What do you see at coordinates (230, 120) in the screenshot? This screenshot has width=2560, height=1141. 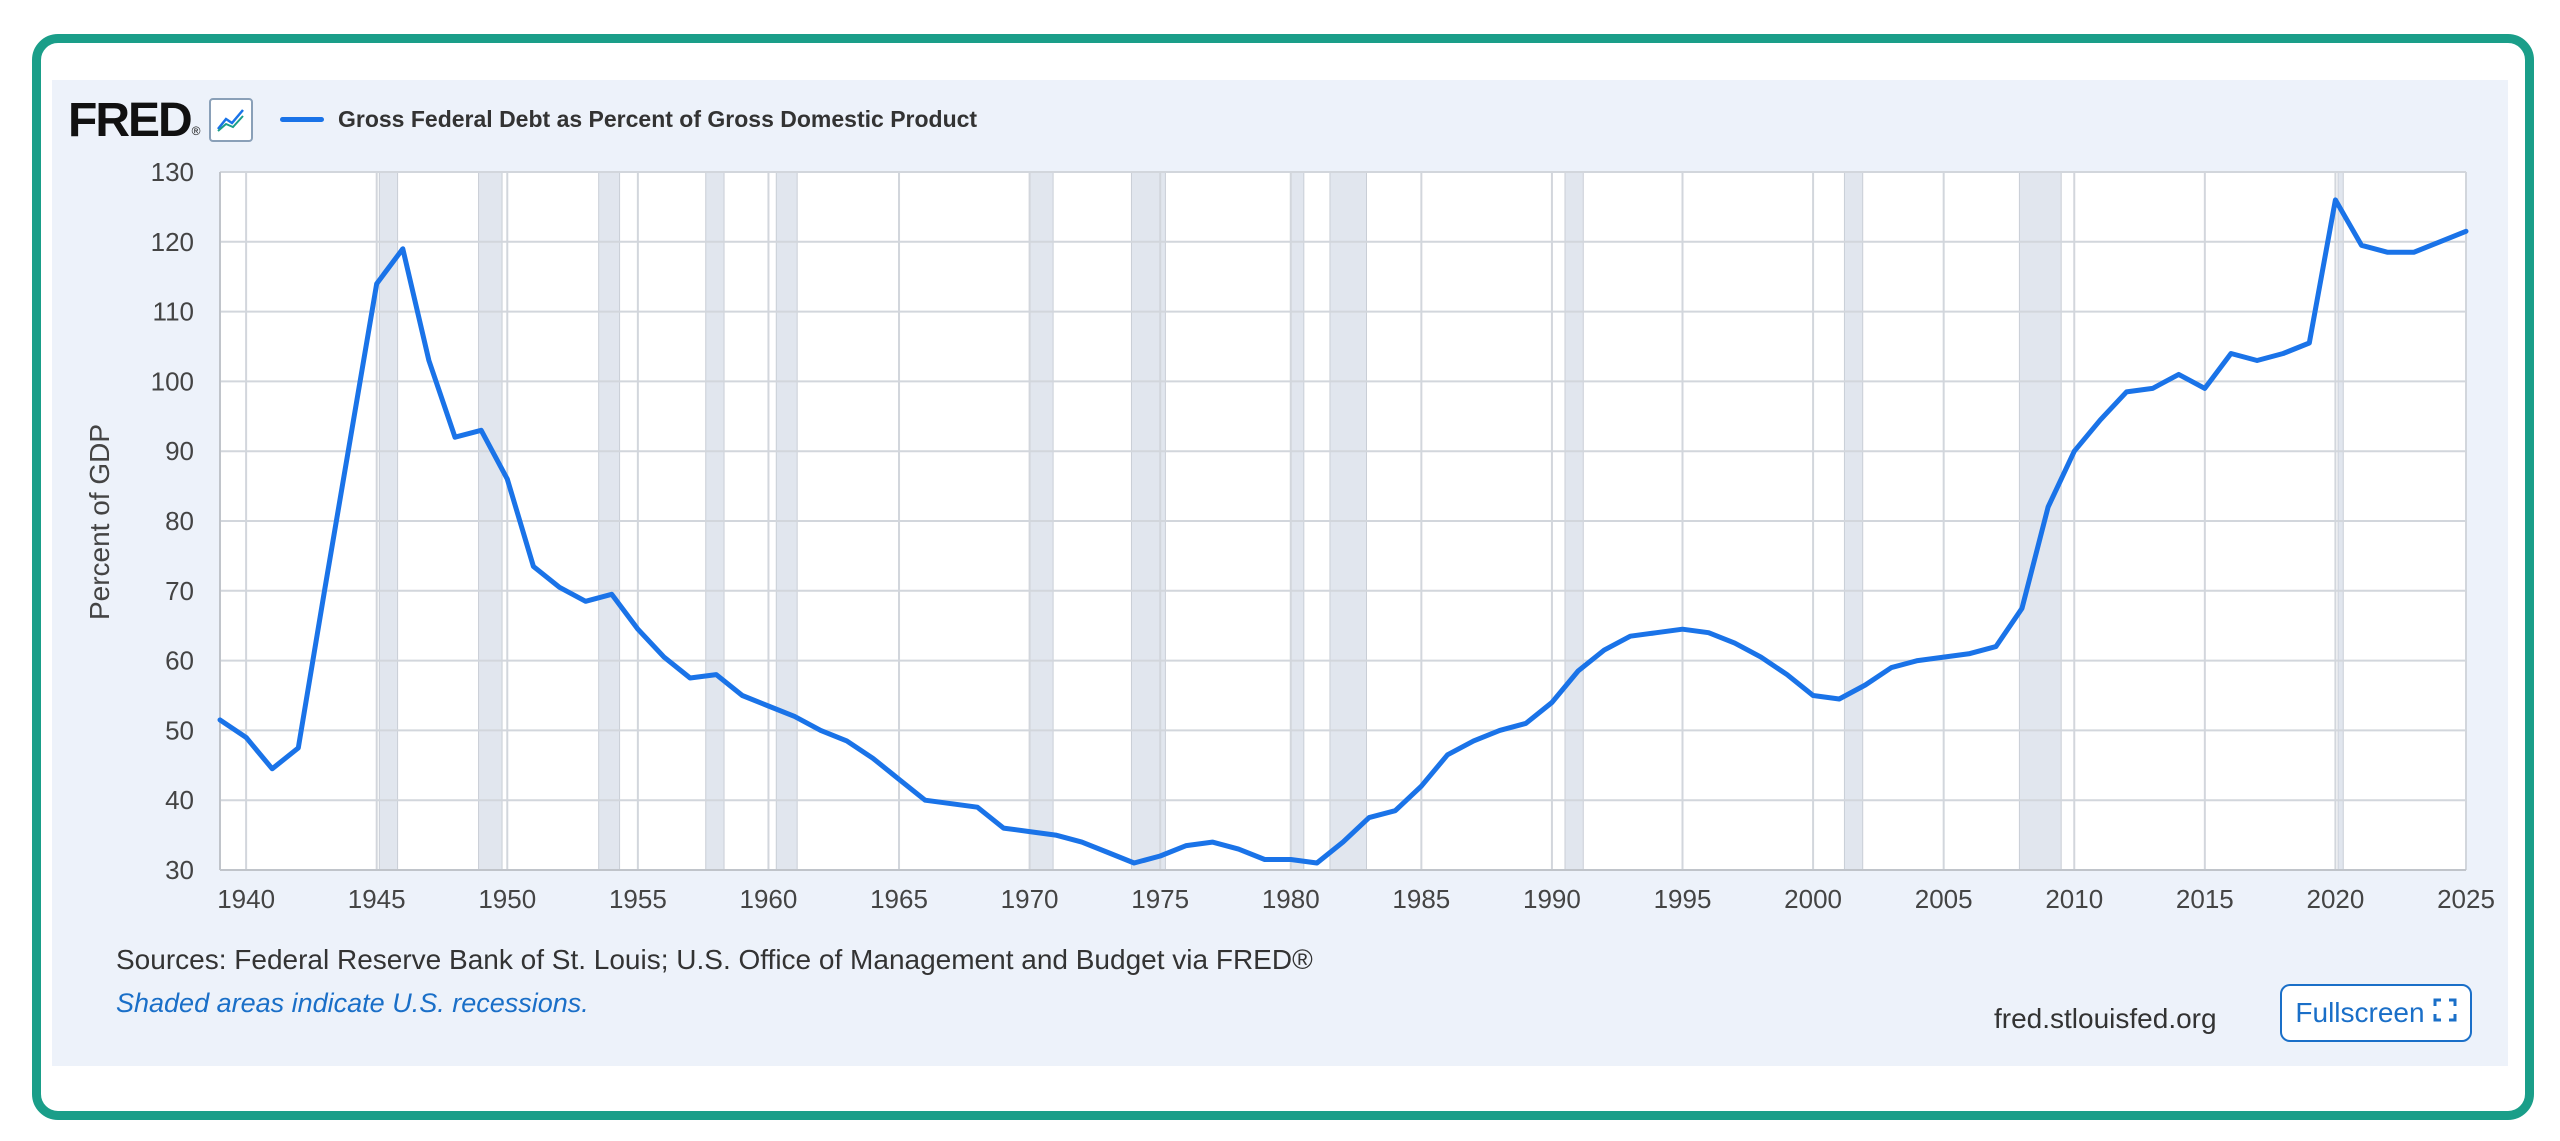 I see `line-chart-icon` at bounding box center [230, 120].